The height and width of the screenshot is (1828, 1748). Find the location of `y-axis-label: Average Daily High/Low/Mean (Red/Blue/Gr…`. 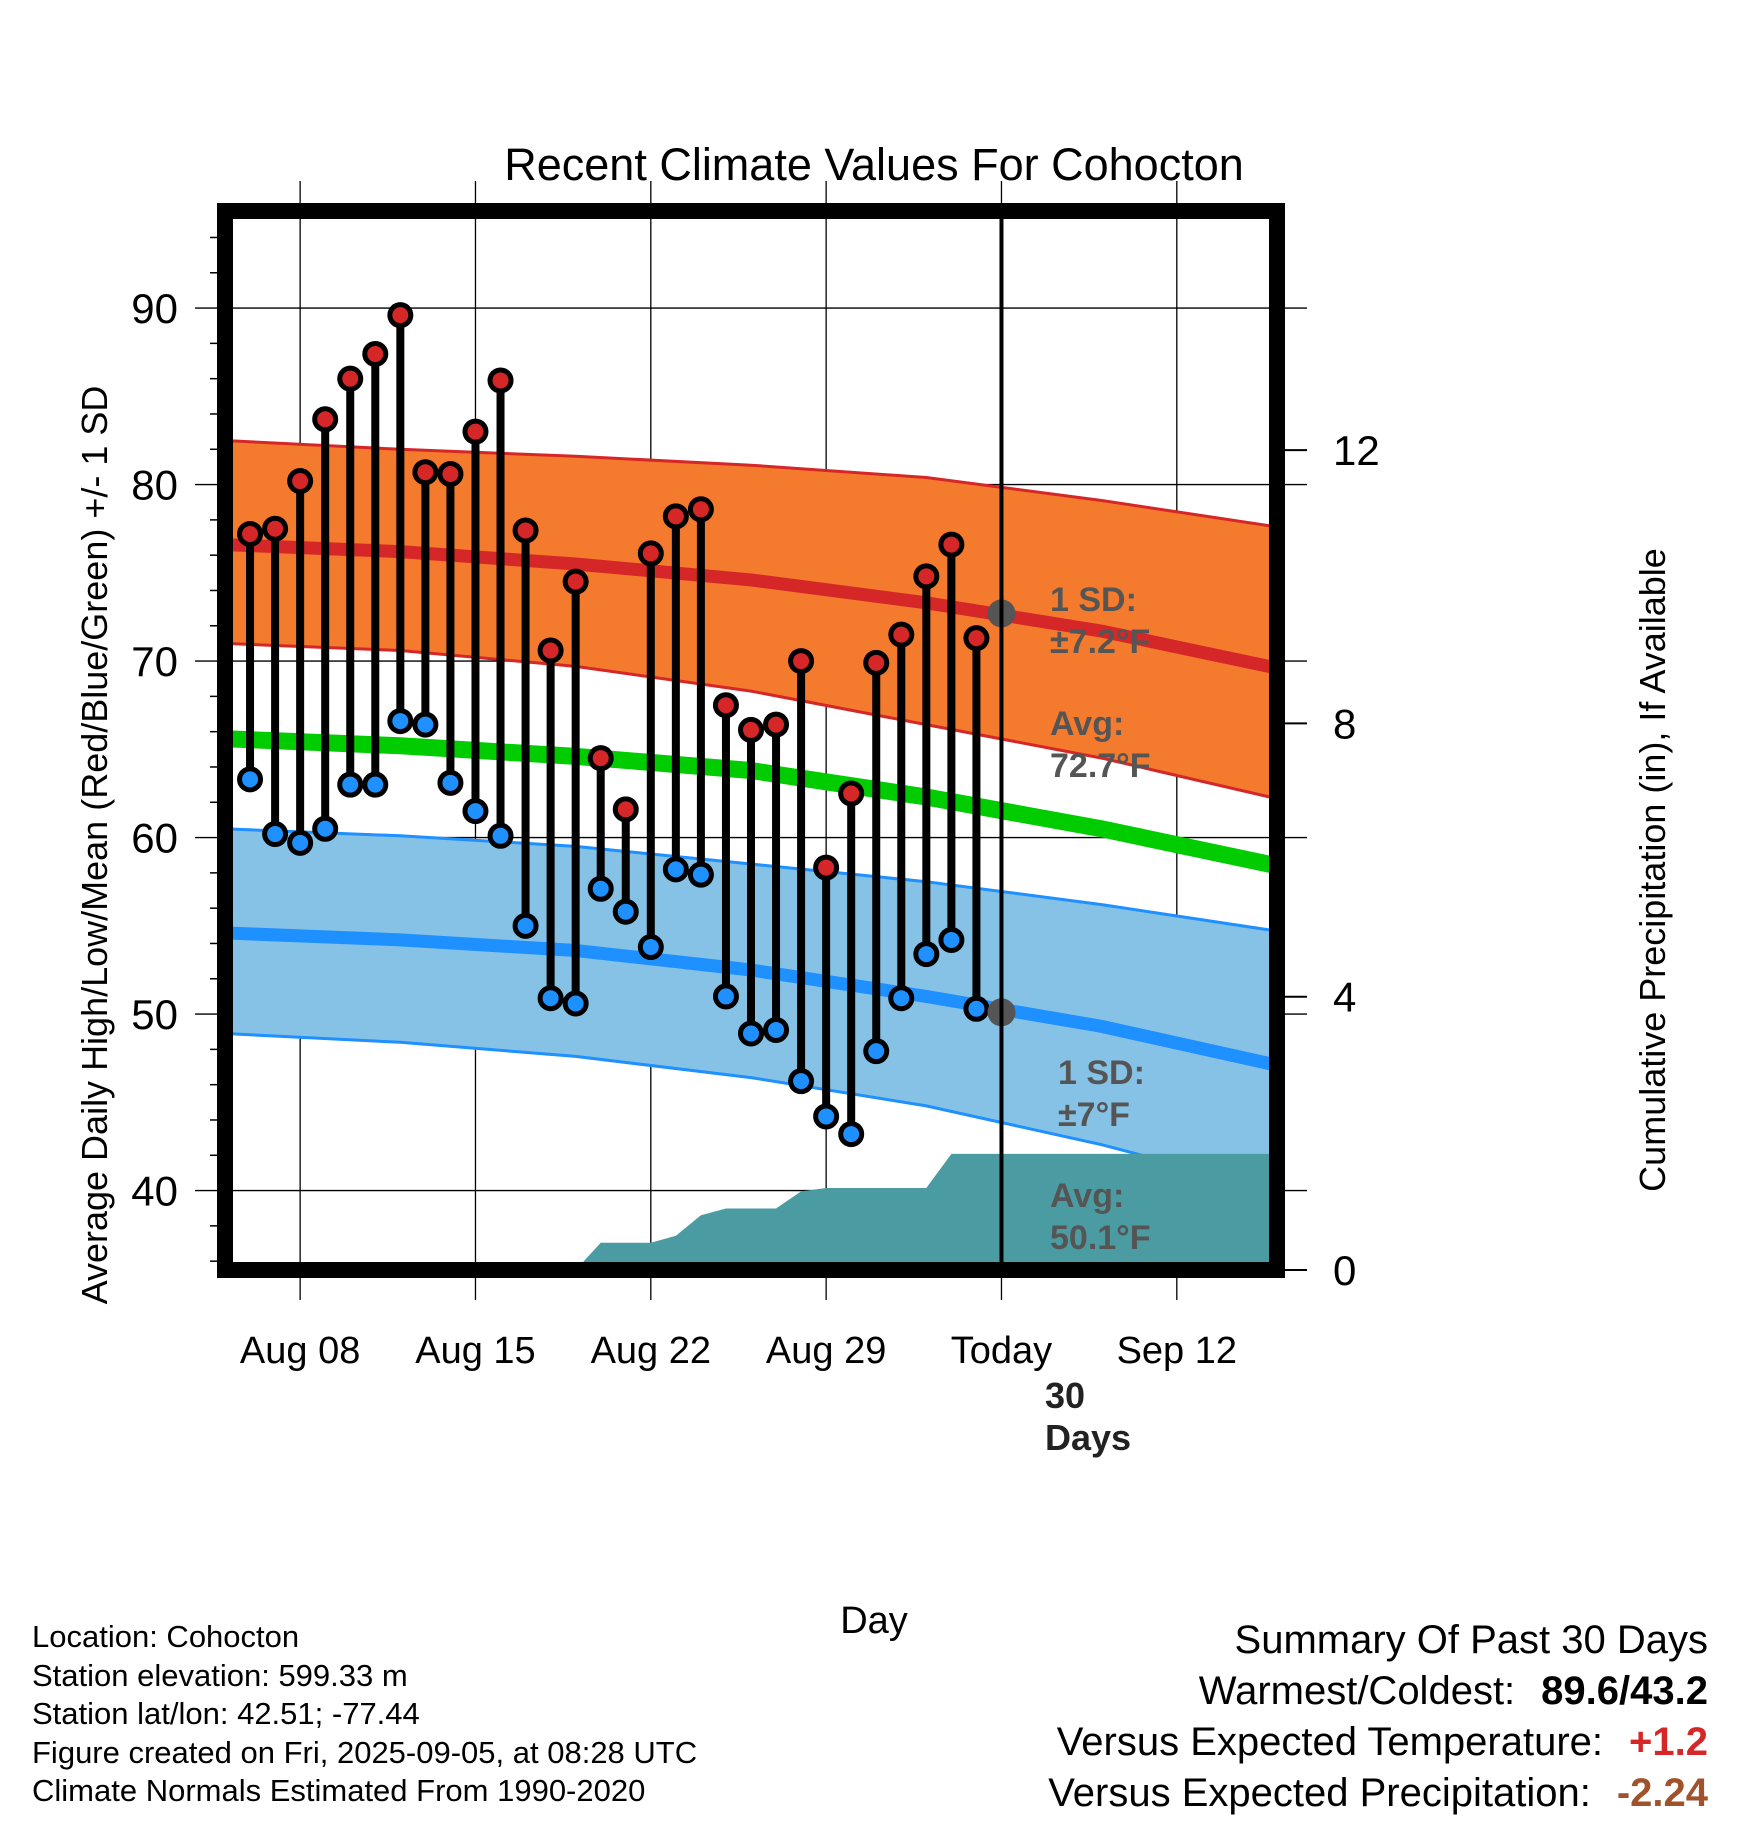

y-axis-label: Average Daily High/Low/Mean (Red/Blue/Gr… is located at coordinates (94, 845).